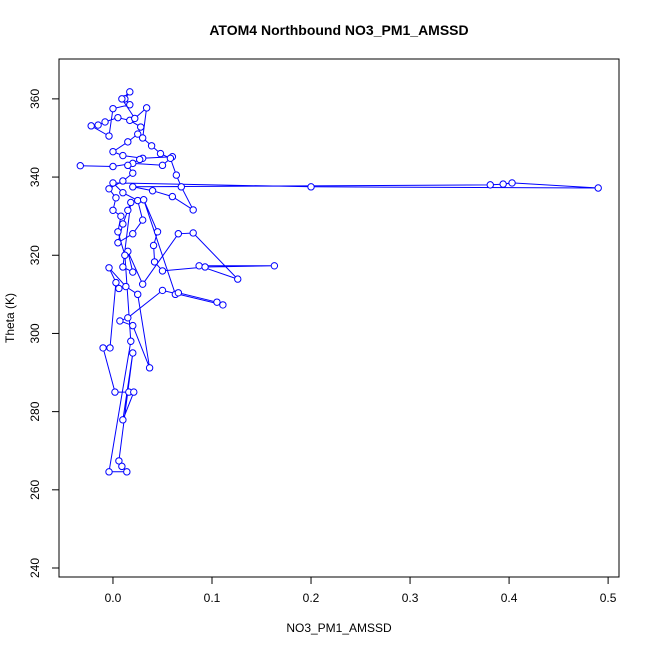 The height and width of the screenshot is (655, 650). What do you see at coordinates (35, 489) in the screenshot?
I see `y-tick-label: 260` at bounding box center [35, 489].